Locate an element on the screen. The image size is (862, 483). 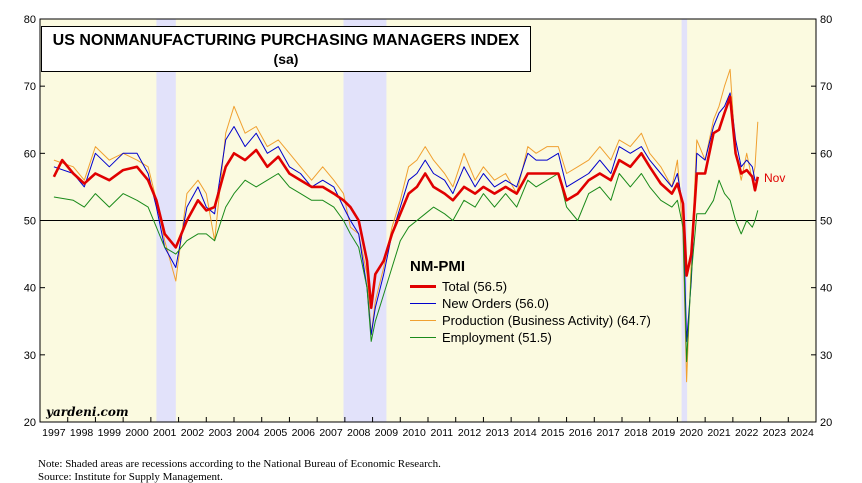
x-tick-label-2022: 2022 is located at coordinates (747, 433).